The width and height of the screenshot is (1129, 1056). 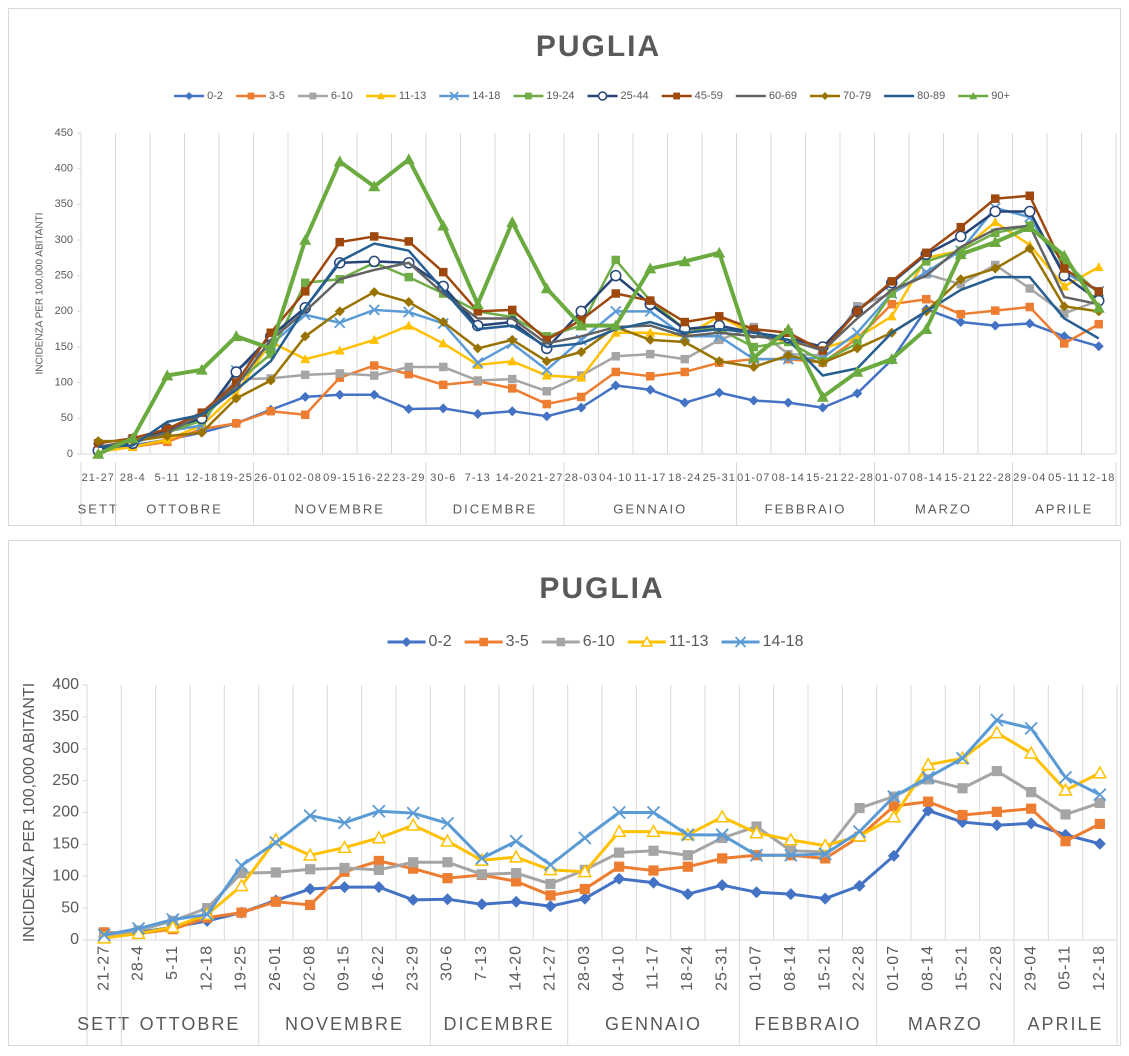 I want to click on month-label: NOVEMBRE, so click(x=340, y=508).